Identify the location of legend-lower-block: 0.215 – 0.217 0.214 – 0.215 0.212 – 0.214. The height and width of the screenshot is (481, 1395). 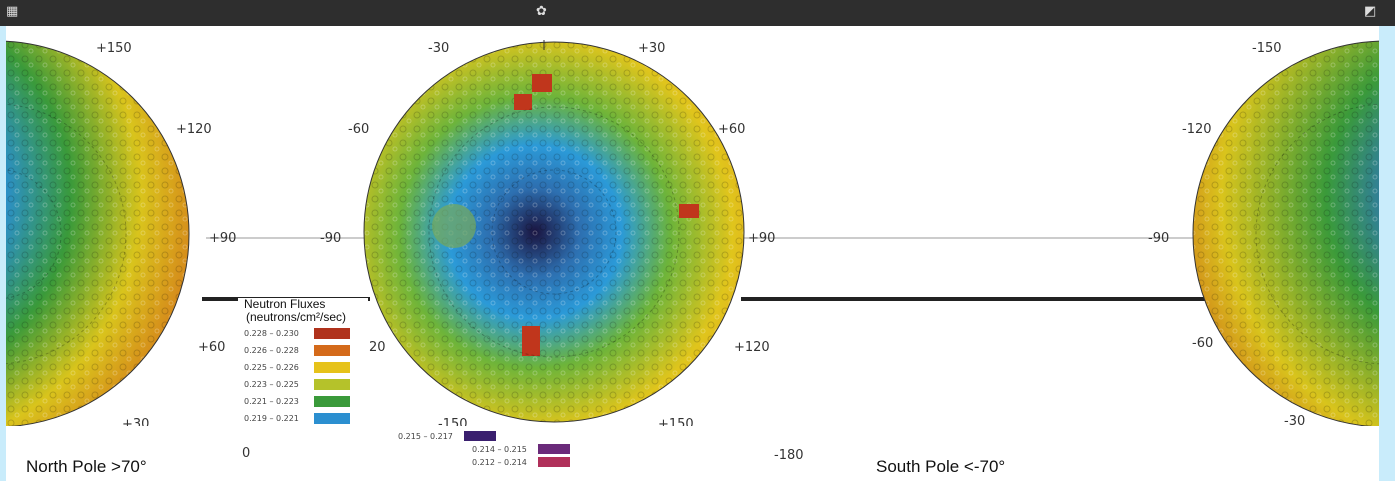
(488, 455).